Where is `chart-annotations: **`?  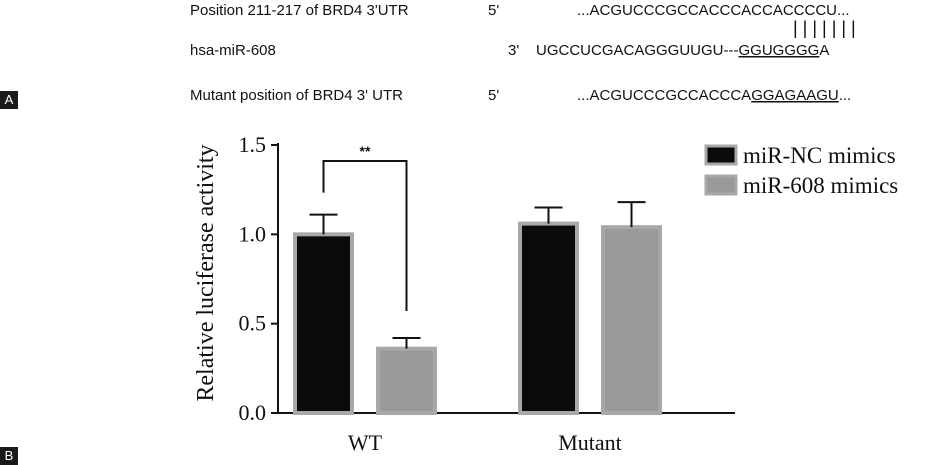 chart-annotations: ** is located at coordinates (365, 227).